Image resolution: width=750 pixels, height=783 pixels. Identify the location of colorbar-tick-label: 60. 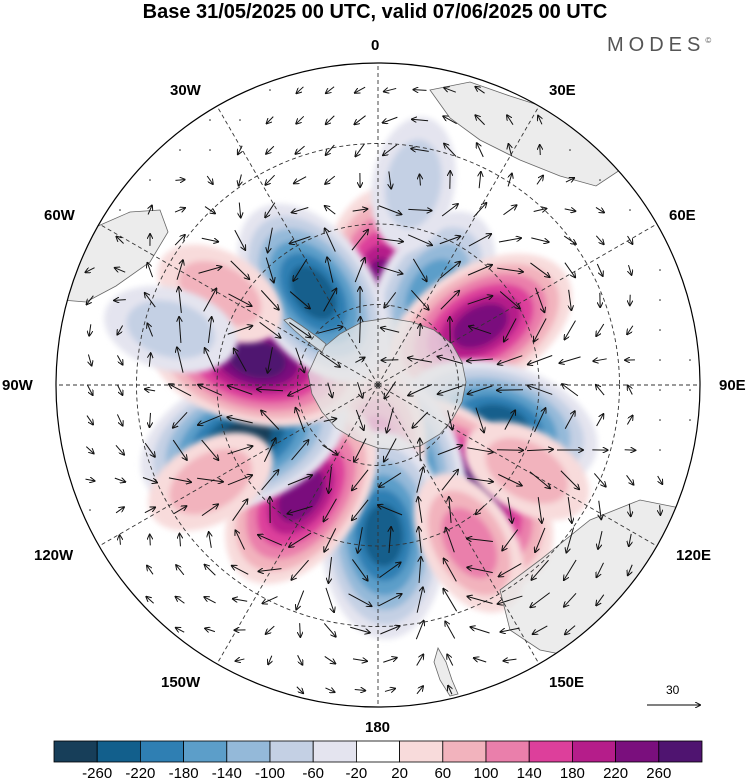
(443, 773).